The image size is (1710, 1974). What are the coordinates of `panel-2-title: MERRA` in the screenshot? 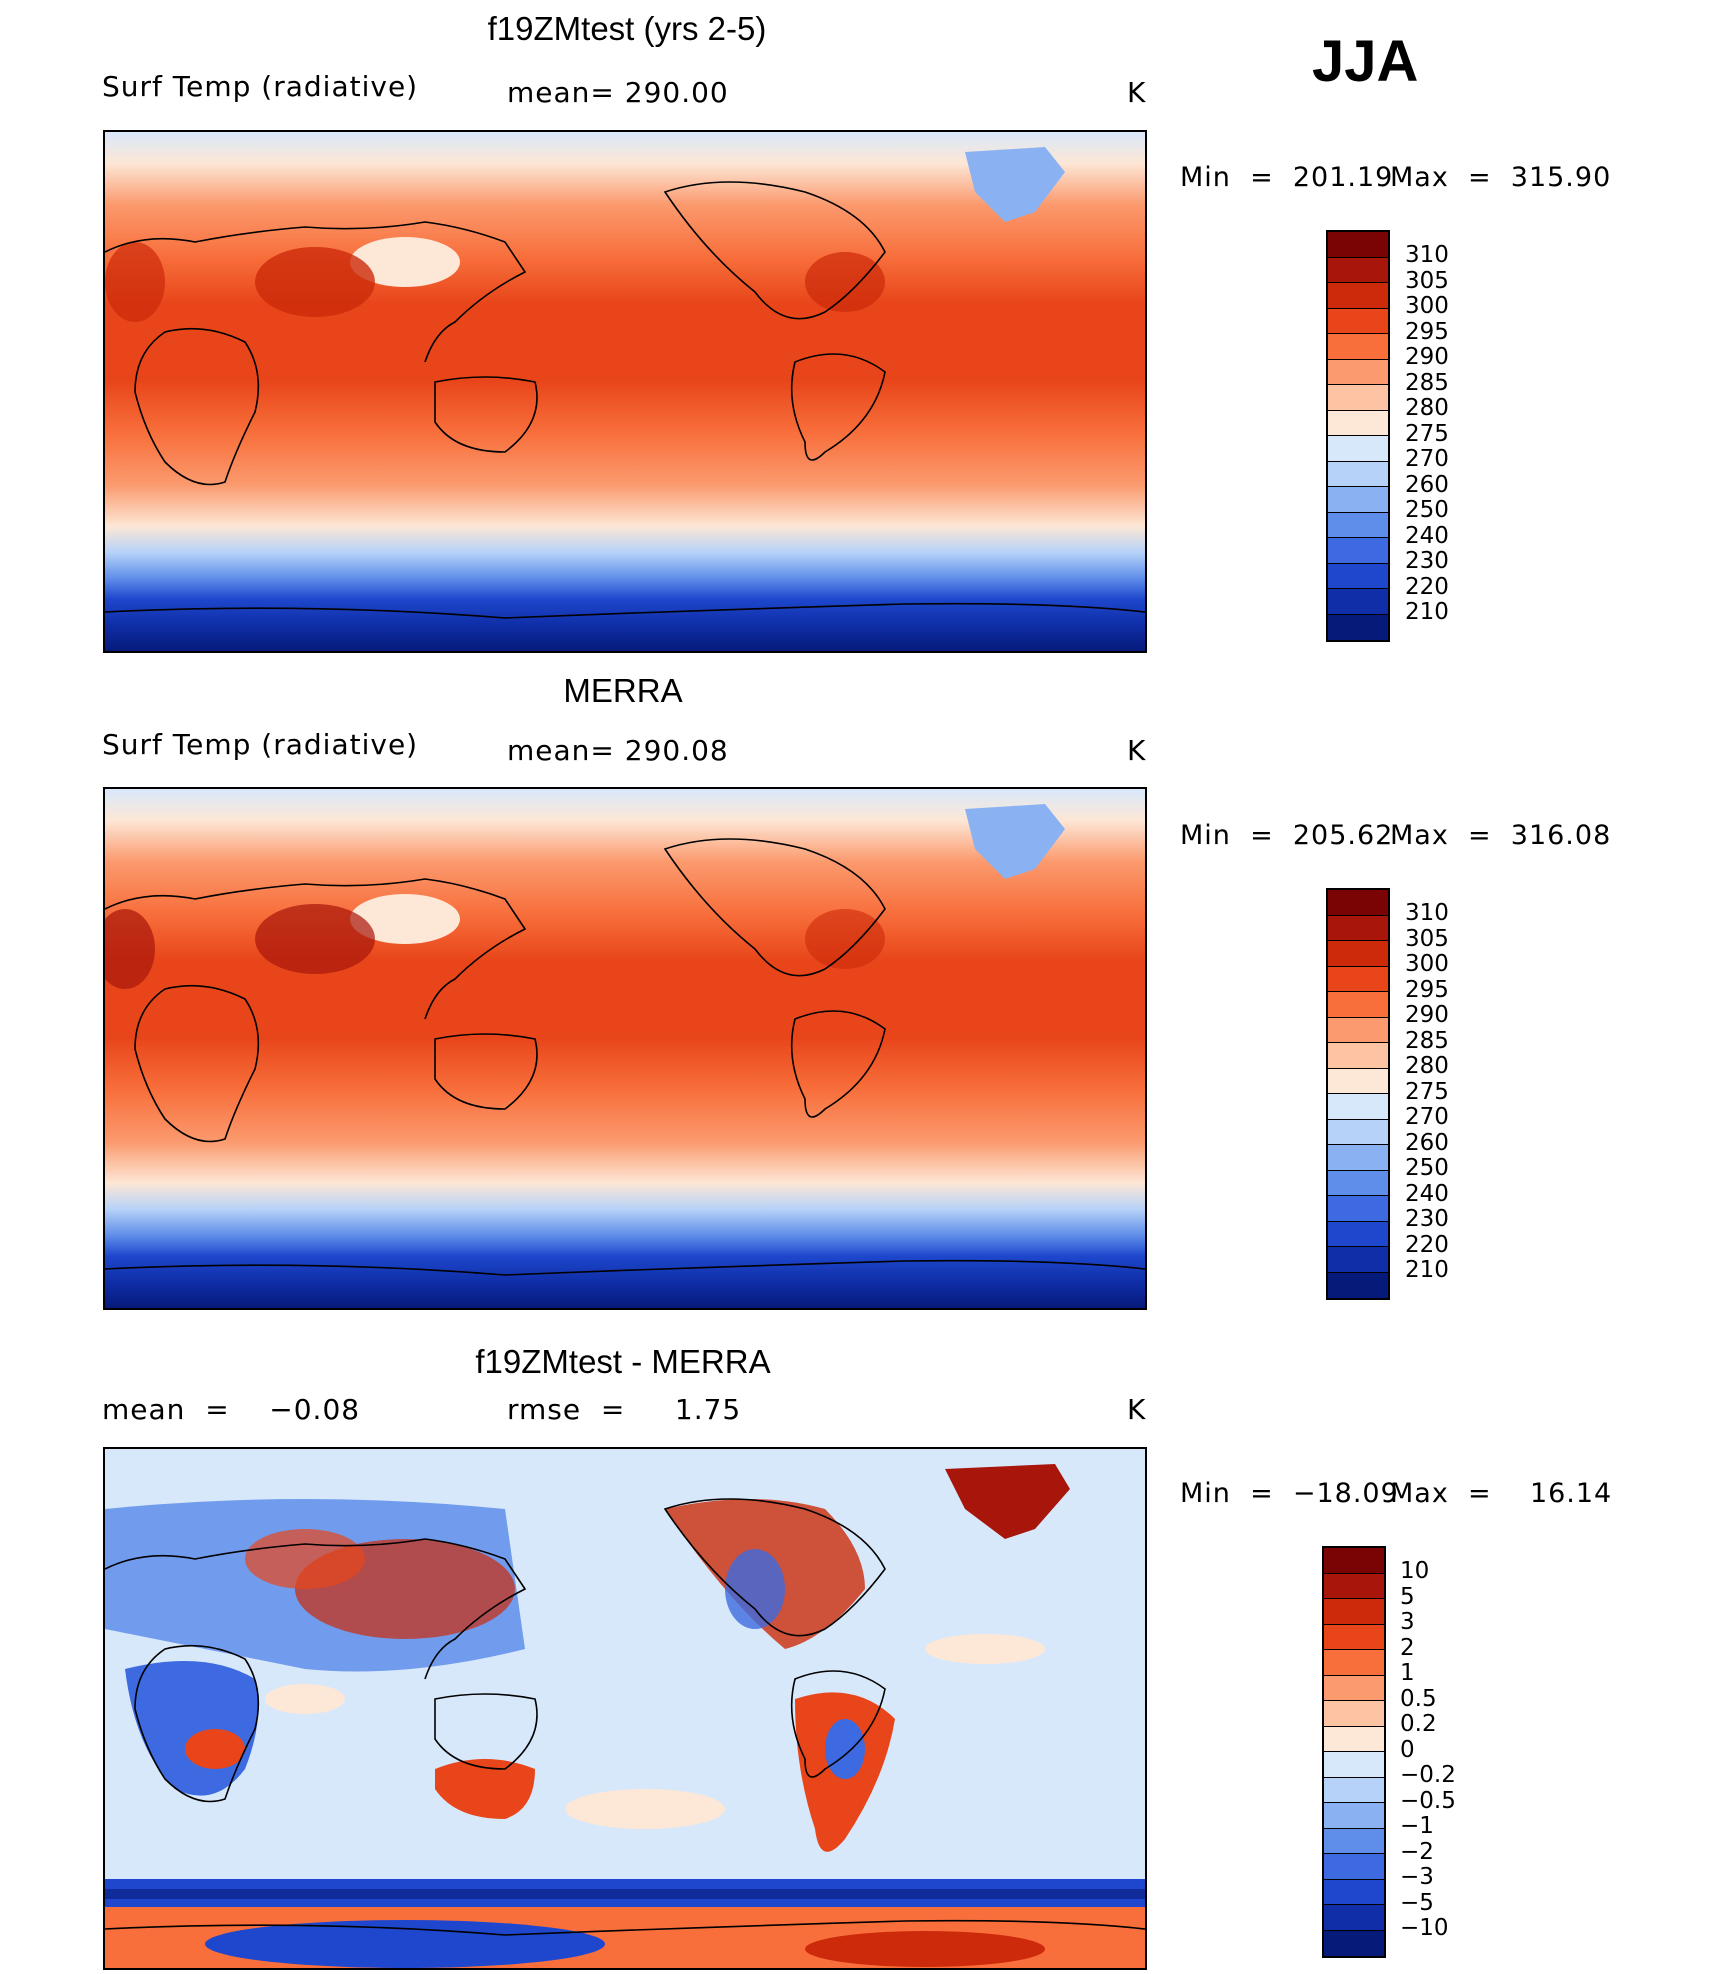 It's located at (623, 690).